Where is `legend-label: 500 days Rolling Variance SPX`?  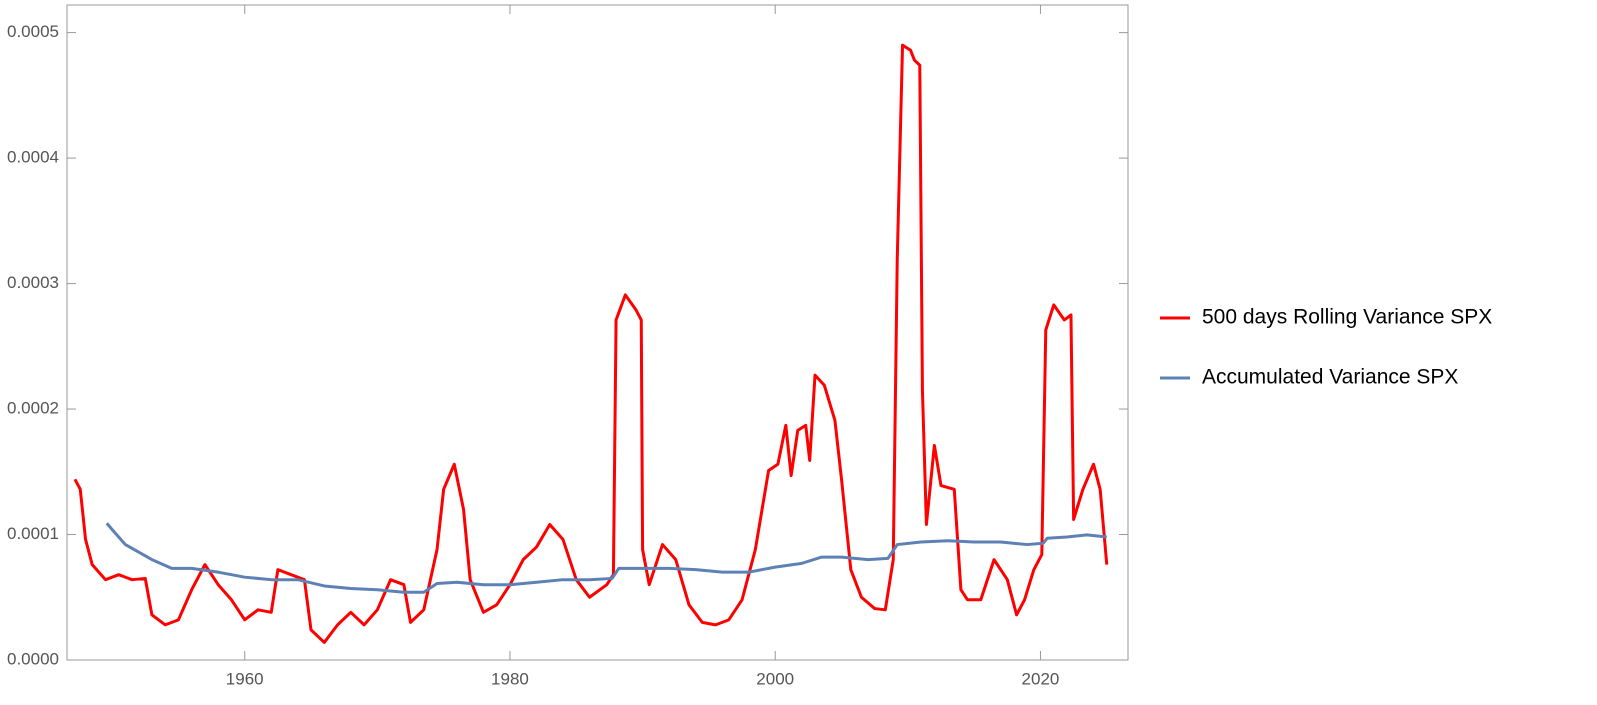 legend-label: 500 days Rolling Variance SPX is located at coordinates (1347, 317).